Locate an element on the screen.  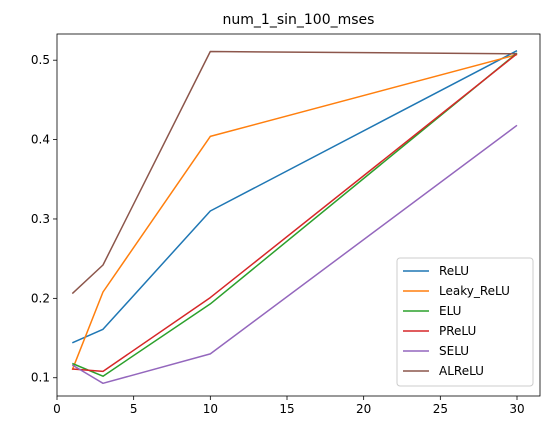
legend-label-leaky-relu: Leaky_ReLU is located at coordinates (474, 291).